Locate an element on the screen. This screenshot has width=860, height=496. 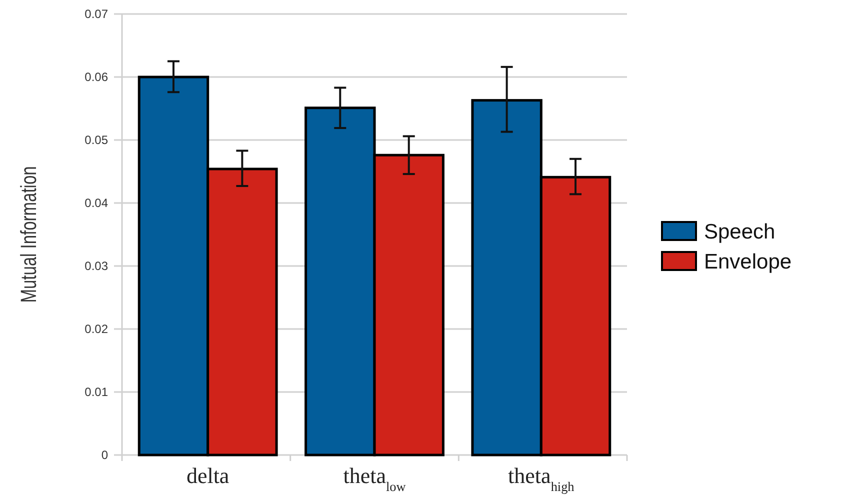
y-tick-label: 0.05 is located at coordinates (96, 140).